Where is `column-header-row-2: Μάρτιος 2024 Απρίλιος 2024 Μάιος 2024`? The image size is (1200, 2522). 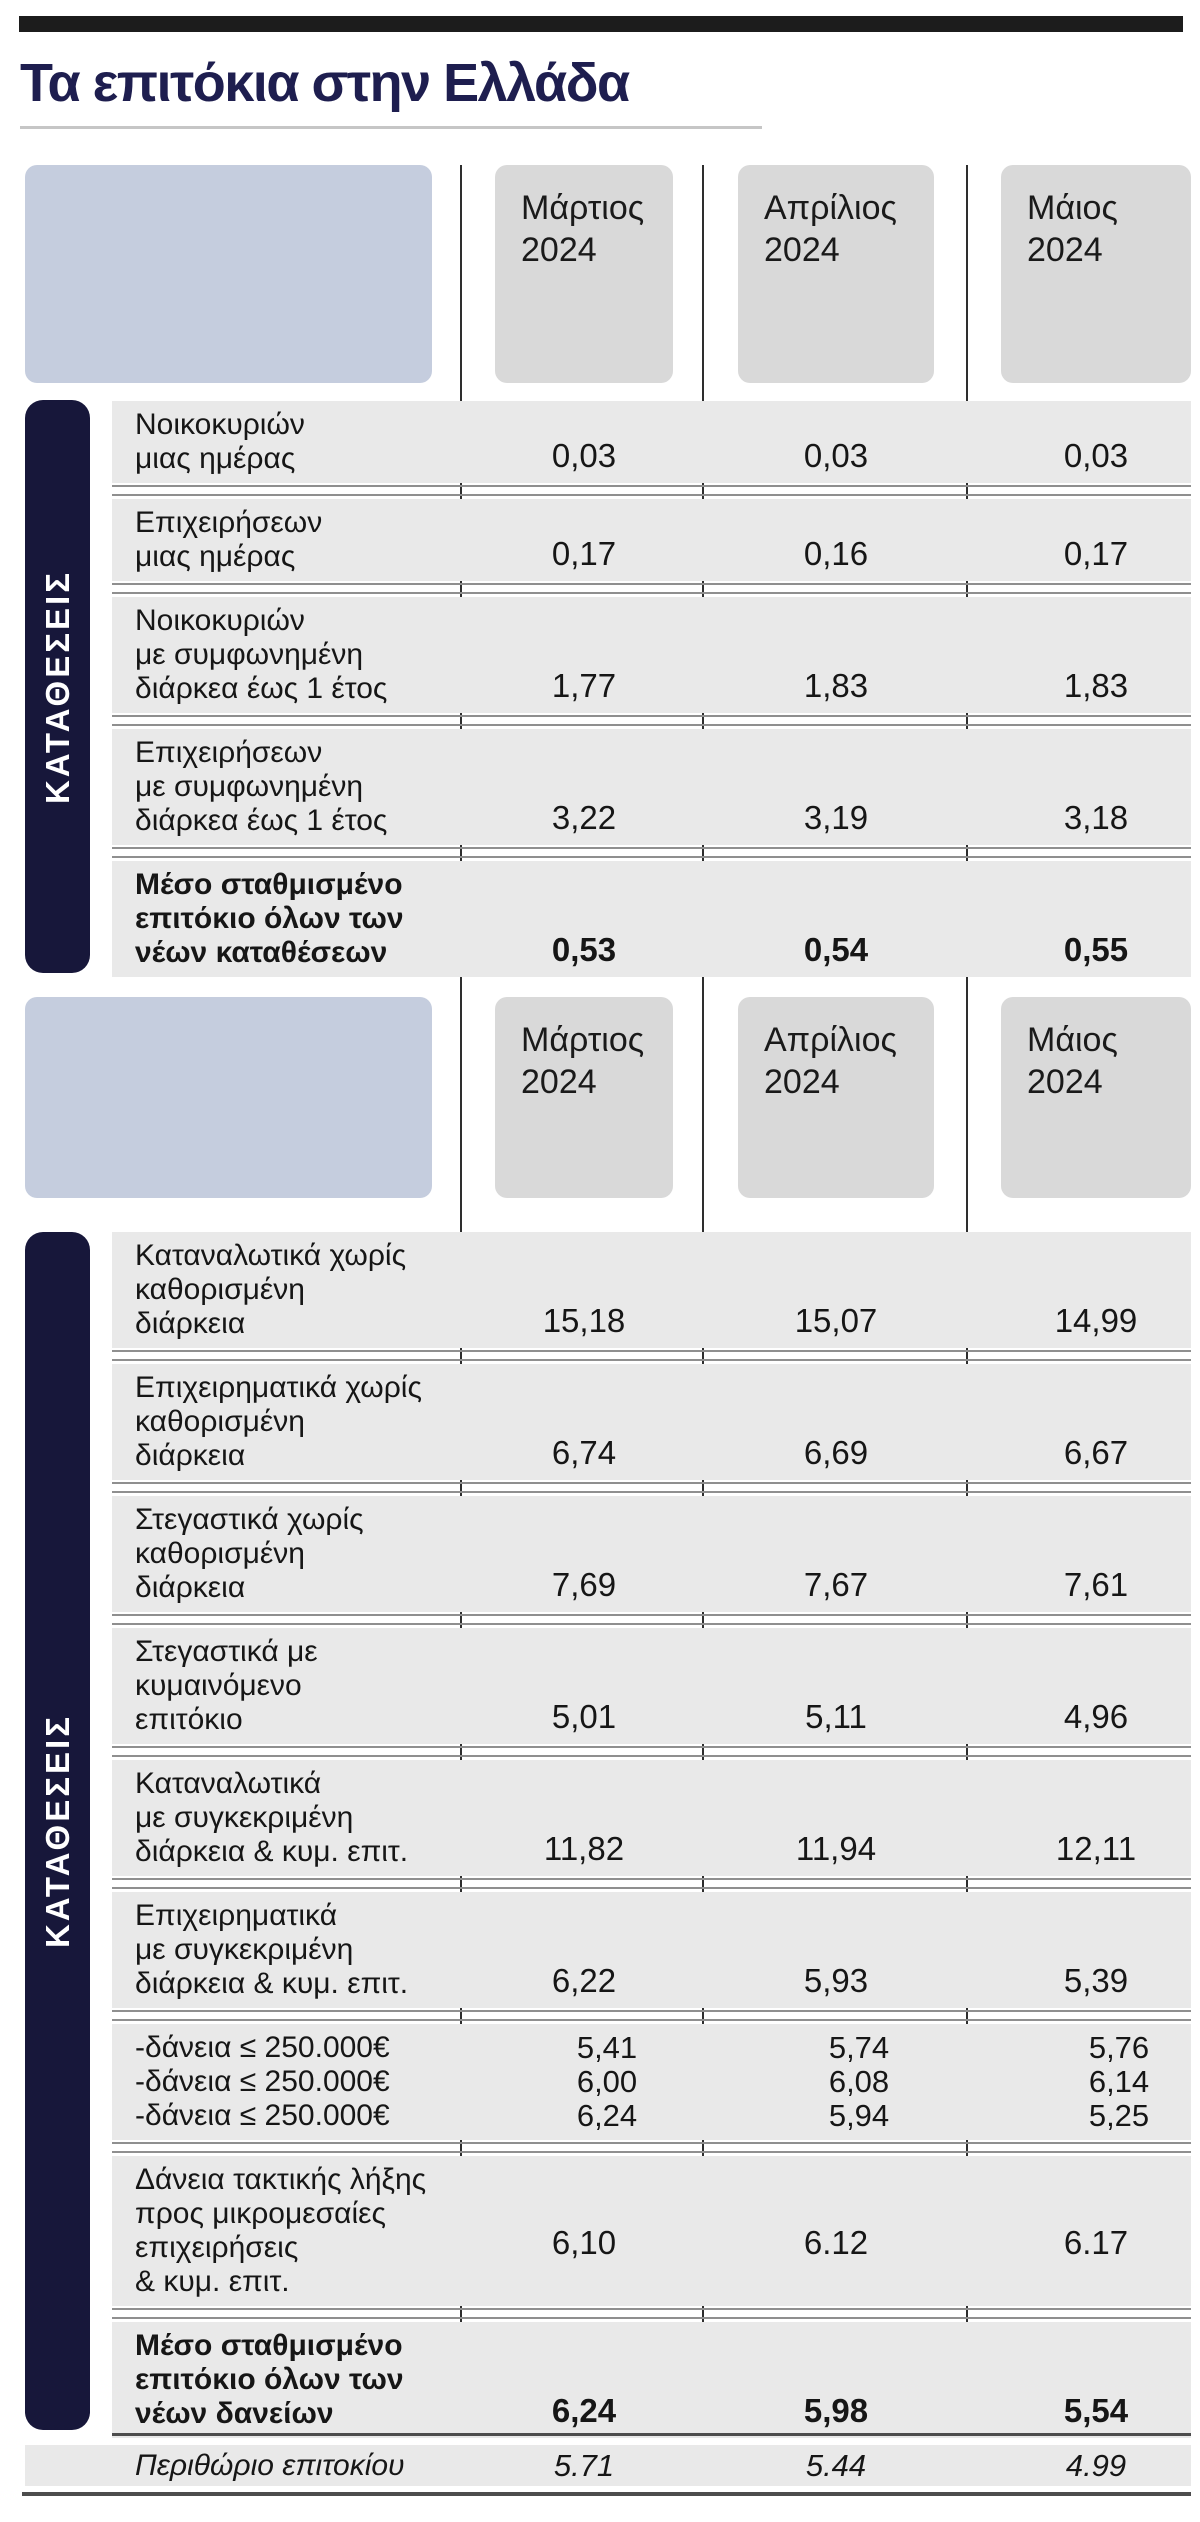
column-header-row-2: Μάρτιος 2024 Απρίλιος 2024 Μάιος 2024 is located at coordinates (600, 1097).